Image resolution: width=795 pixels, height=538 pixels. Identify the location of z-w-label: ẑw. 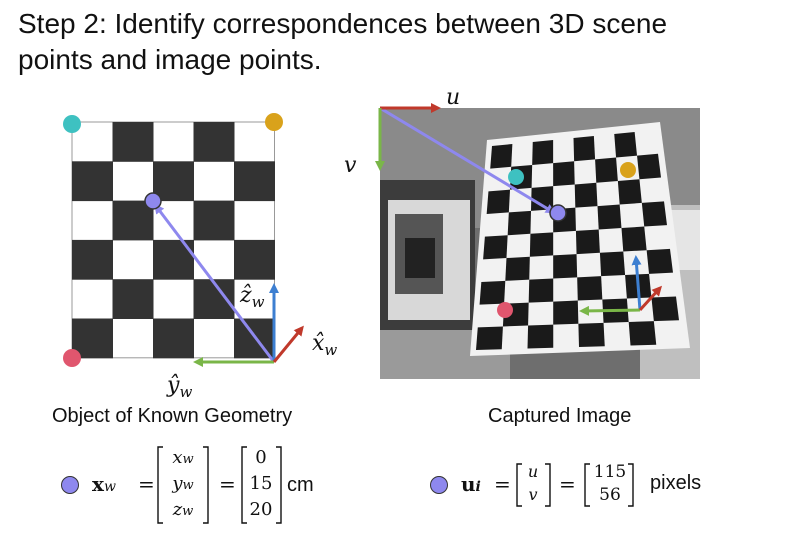
(252, 297).